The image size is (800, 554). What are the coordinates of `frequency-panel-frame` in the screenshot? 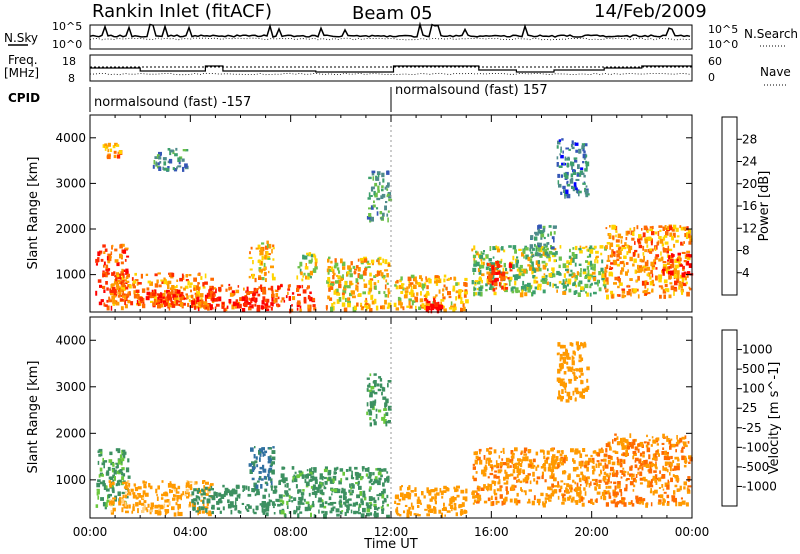 It's located at (391, 68).